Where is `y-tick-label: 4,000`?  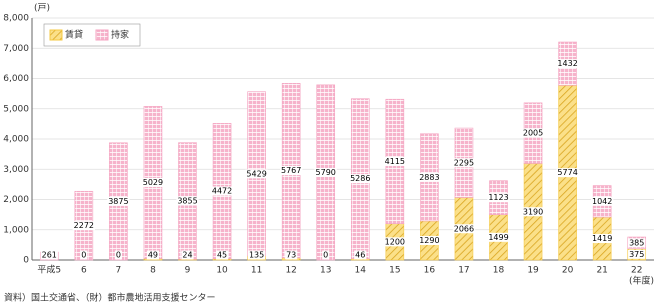 y-tick-label: 4,000 is located at coordinates (16, 140).